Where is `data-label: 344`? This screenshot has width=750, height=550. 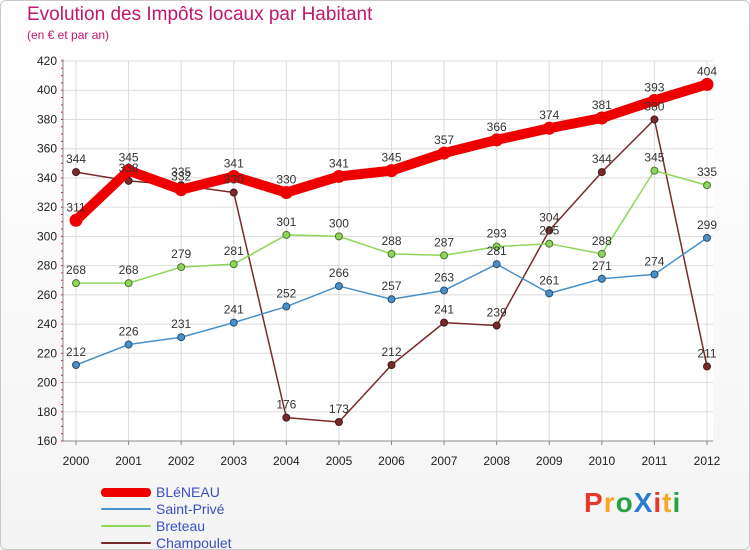
data-label: 344 is located at coordinates (76, 159).